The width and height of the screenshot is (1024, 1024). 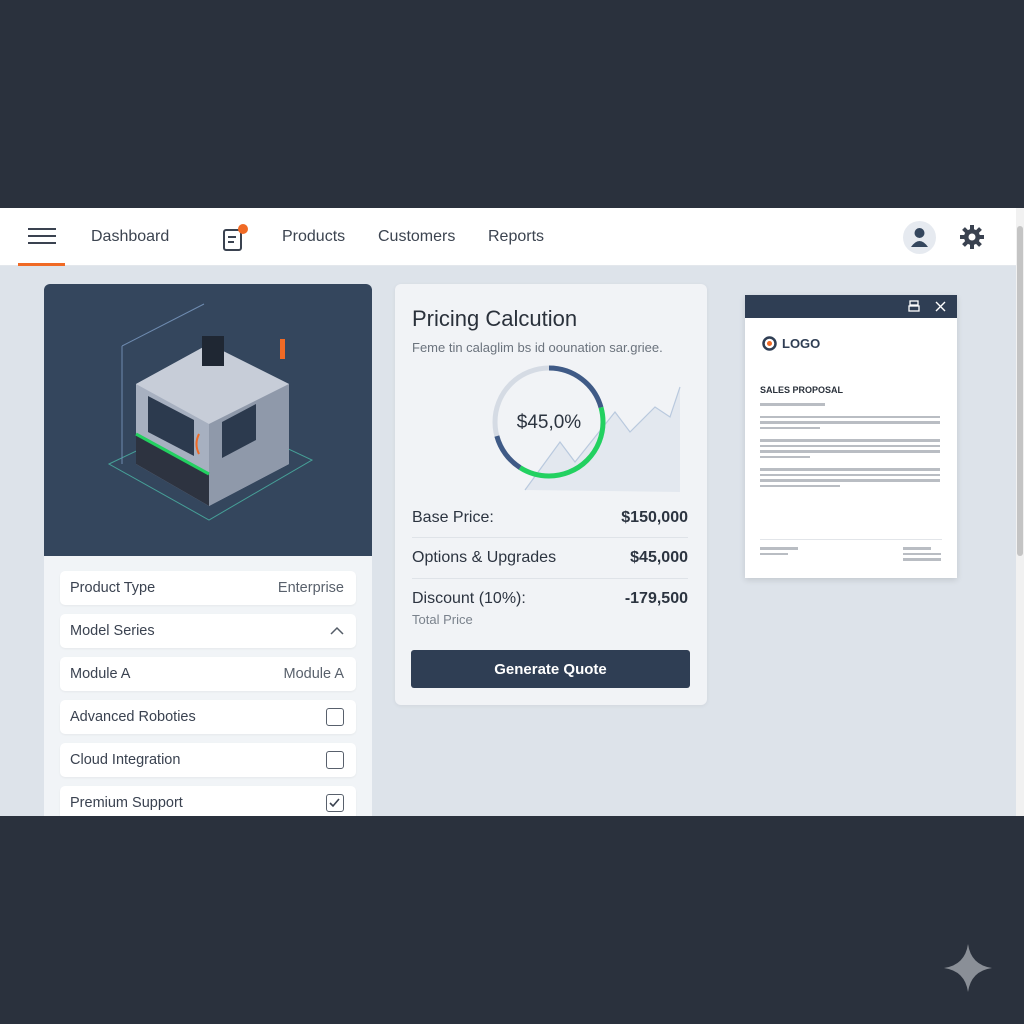 I want to click on user-icon, so click(x=919, y=237).